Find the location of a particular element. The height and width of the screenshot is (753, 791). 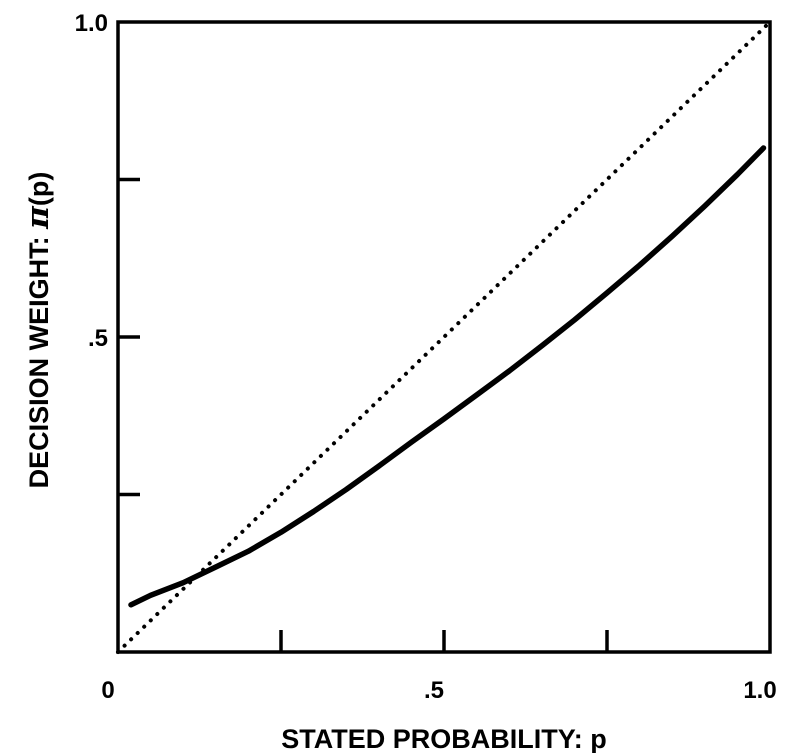

y-tick-label-1: .5 is located at coordinates (98, 338).